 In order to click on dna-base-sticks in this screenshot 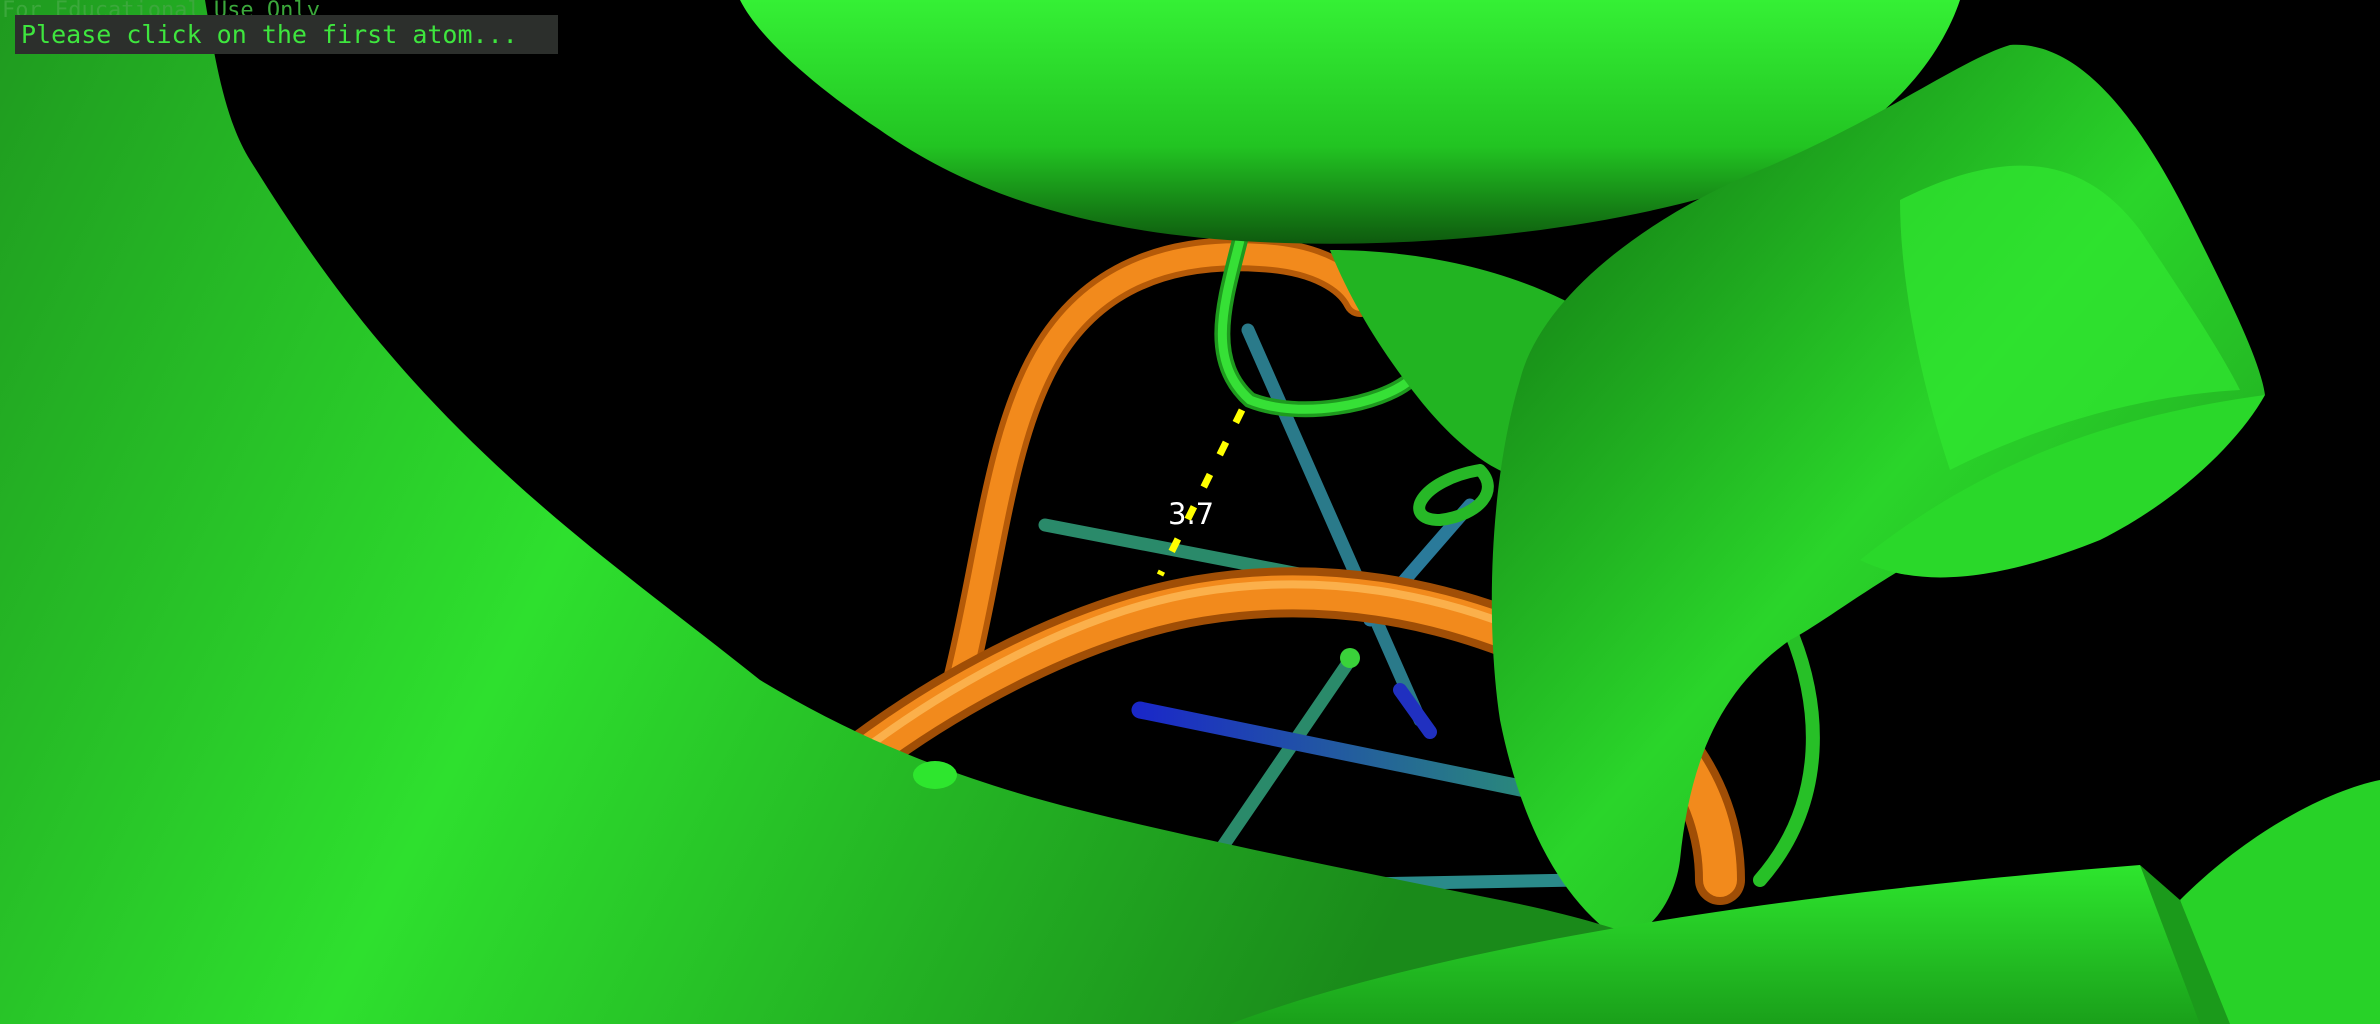, I will do `click(1312, 607)`.